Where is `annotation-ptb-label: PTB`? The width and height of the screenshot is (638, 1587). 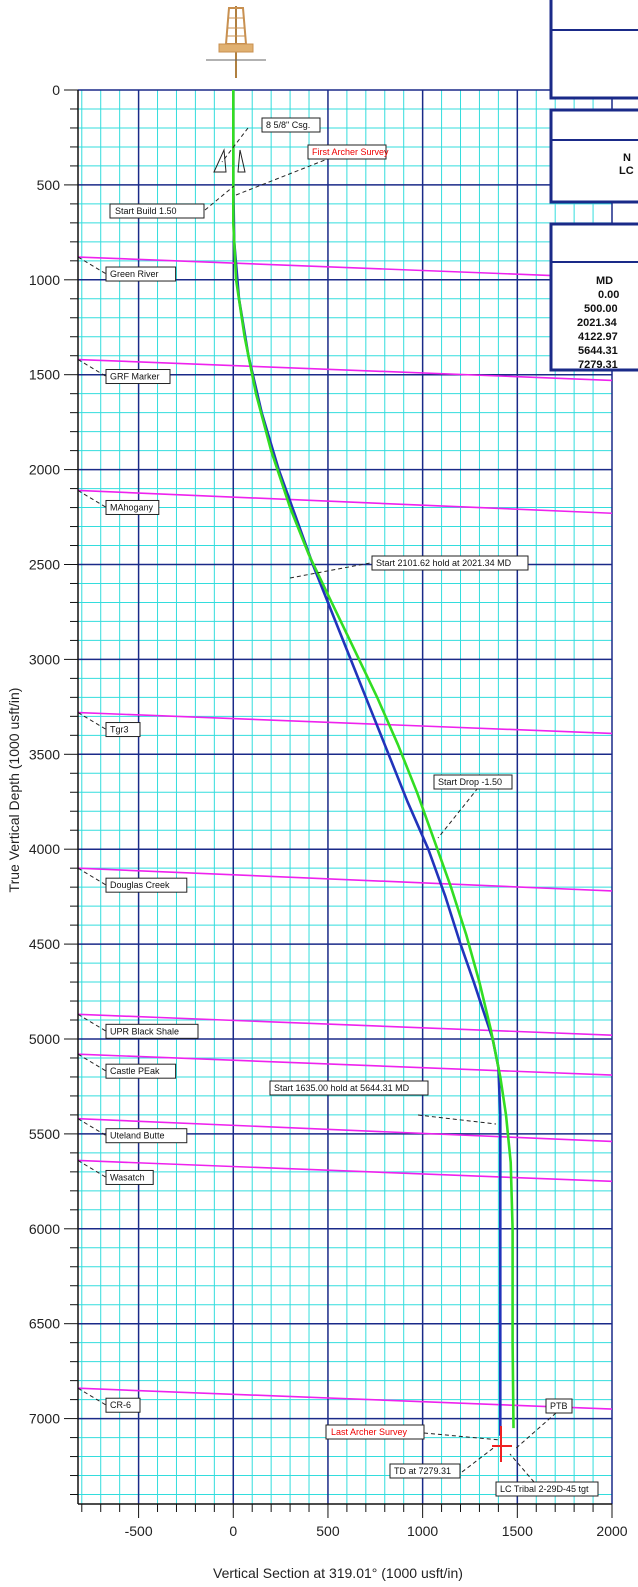
annotation-ptb-label: PTB is located at coordinates (559, 1406).